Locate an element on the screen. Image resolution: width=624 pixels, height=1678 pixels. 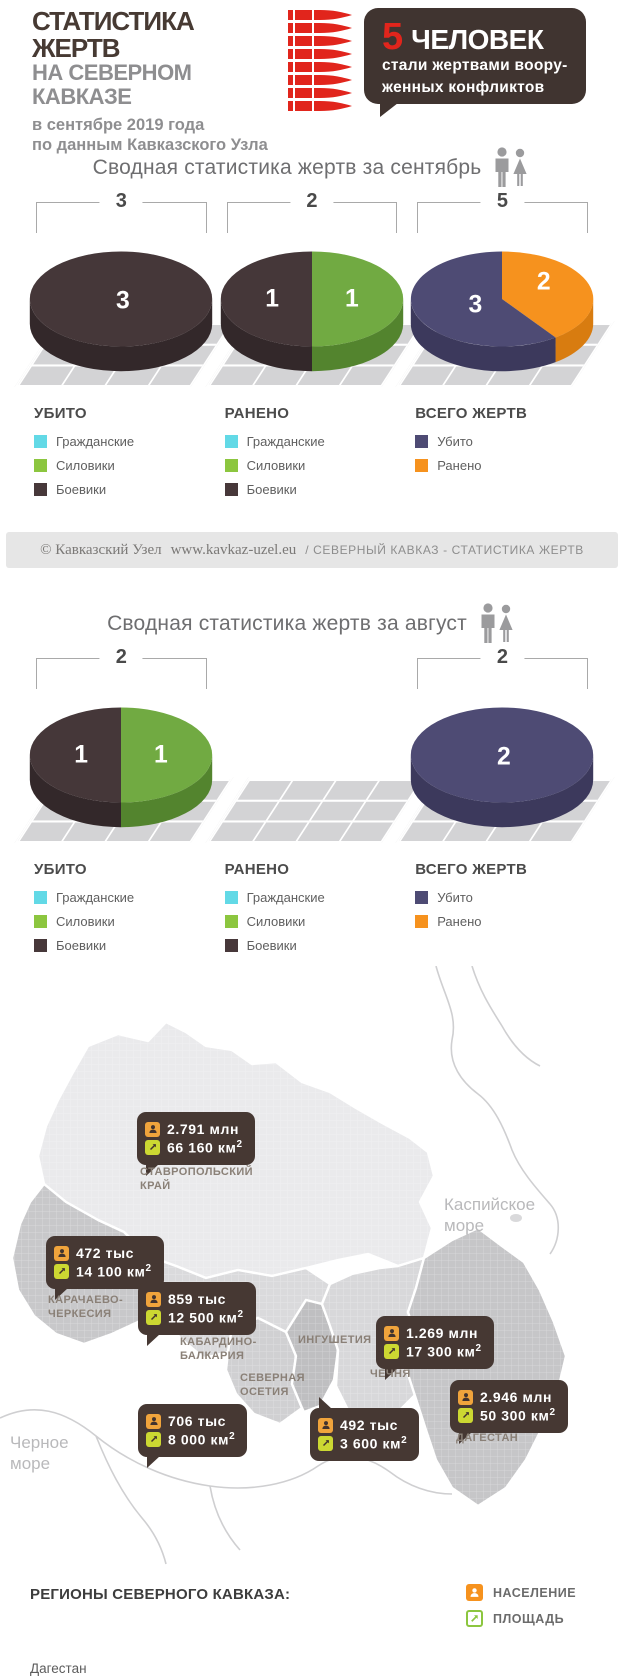
subtitle-line1: в сентябре 2019 года is located at coordinates (118, 124).